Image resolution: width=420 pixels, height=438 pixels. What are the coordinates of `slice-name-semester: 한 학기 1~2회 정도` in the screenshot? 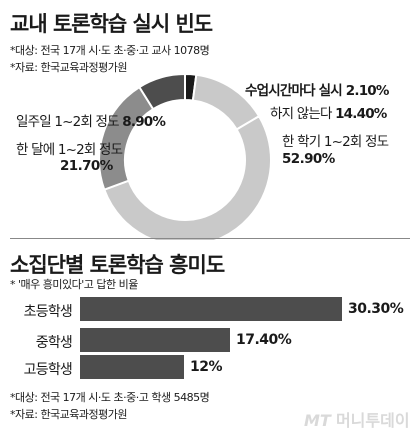 It's located at (335, 142).